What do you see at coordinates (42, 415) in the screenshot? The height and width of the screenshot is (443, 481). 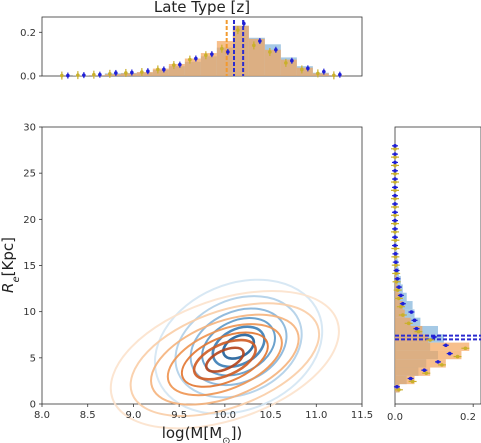 I see `x-tick-label: 8.0` at bounding box center [42, 415].